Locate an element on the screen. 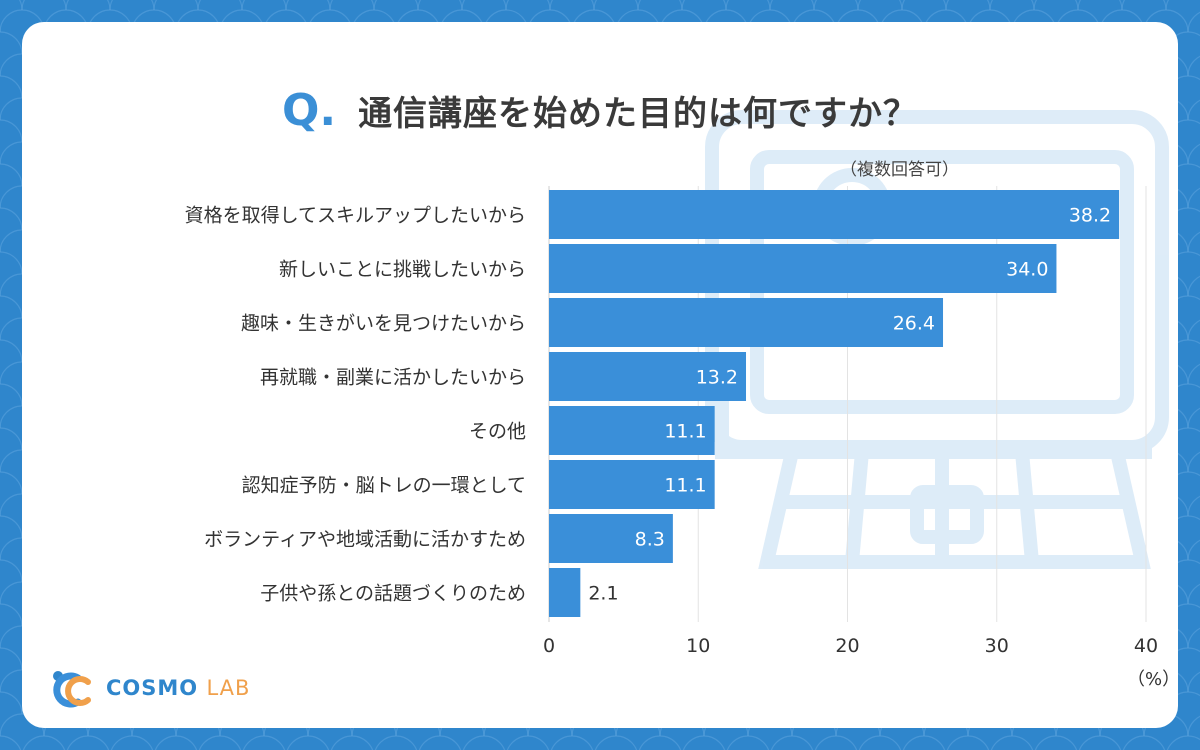 The width and height of the screenshot is (1200, 750). q-mark-icon: Q. is located at coordinates (309, 110).